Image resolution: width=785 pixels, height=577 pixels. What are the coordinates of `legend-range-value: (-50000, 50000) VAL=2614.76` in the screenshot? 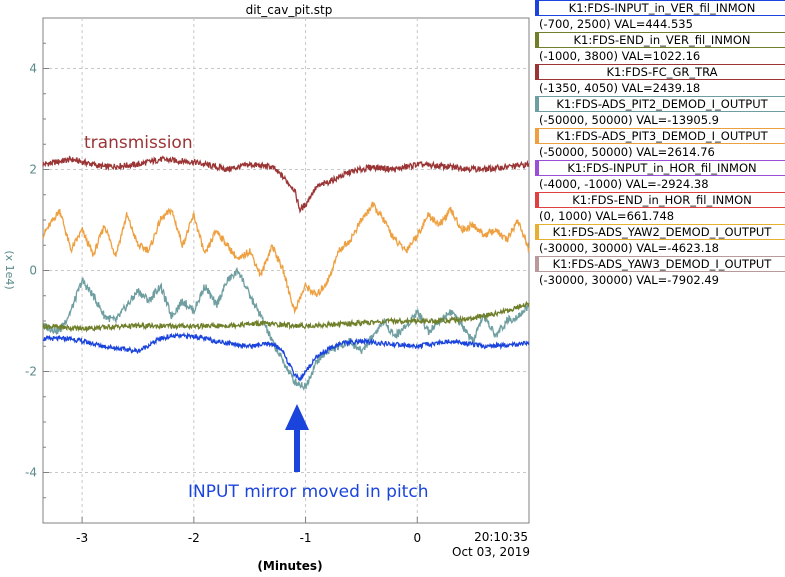 It's located at (627, 152).